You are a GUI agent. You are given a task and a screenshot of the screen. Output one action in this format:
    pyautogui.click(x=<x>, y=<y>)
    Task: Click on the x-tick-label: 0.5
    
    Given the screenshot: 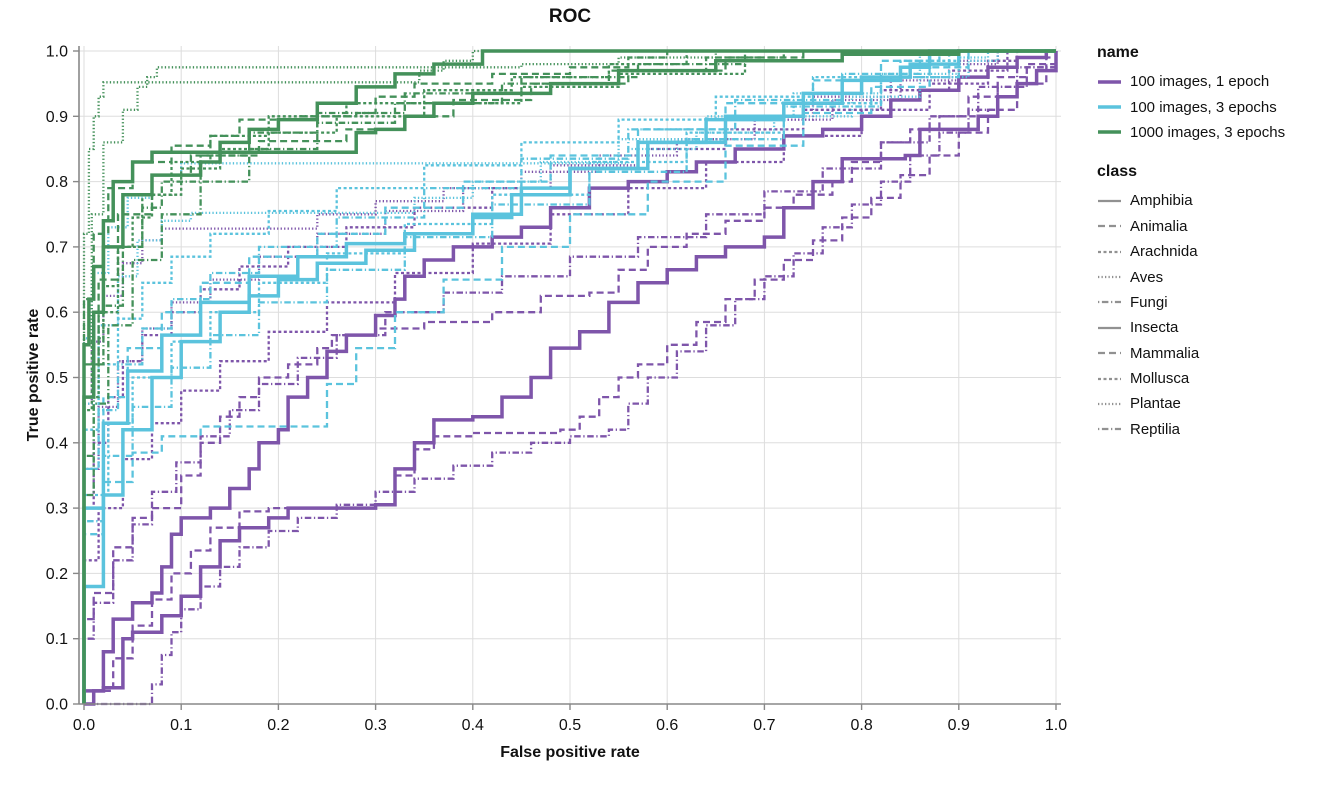 What is the action you would take?
    pyautogui.click(x=570, y=725)
    